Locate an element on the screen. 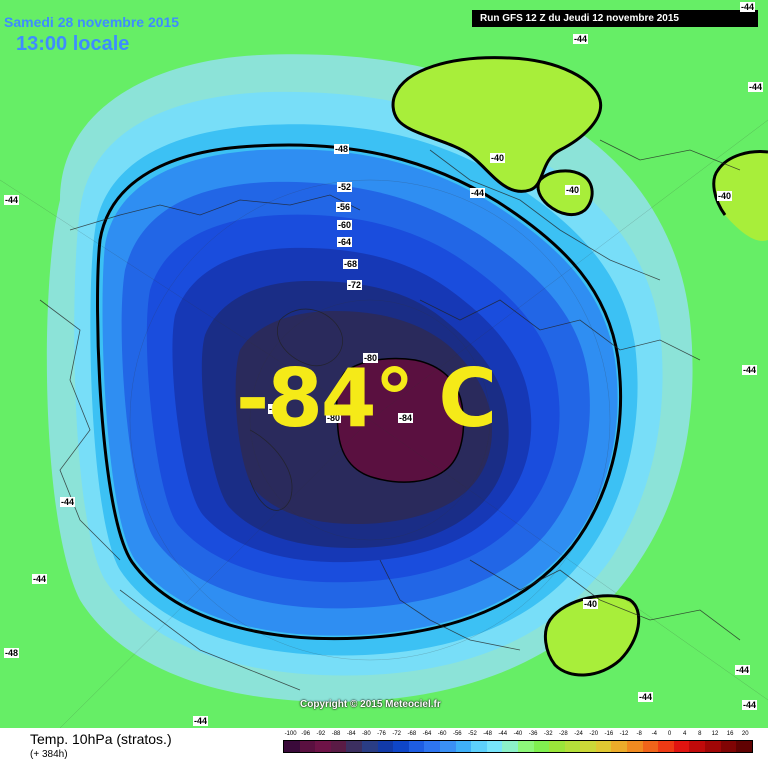  valid-time: 13:00 locale is located at coordinates (73, 44).